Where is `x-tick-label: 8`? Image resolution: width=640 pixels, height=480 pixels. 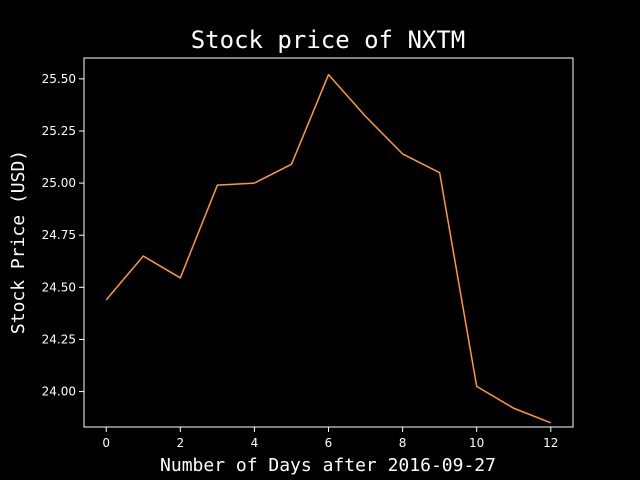 x-tick-label: 8 is located at coordinates (403, 443).